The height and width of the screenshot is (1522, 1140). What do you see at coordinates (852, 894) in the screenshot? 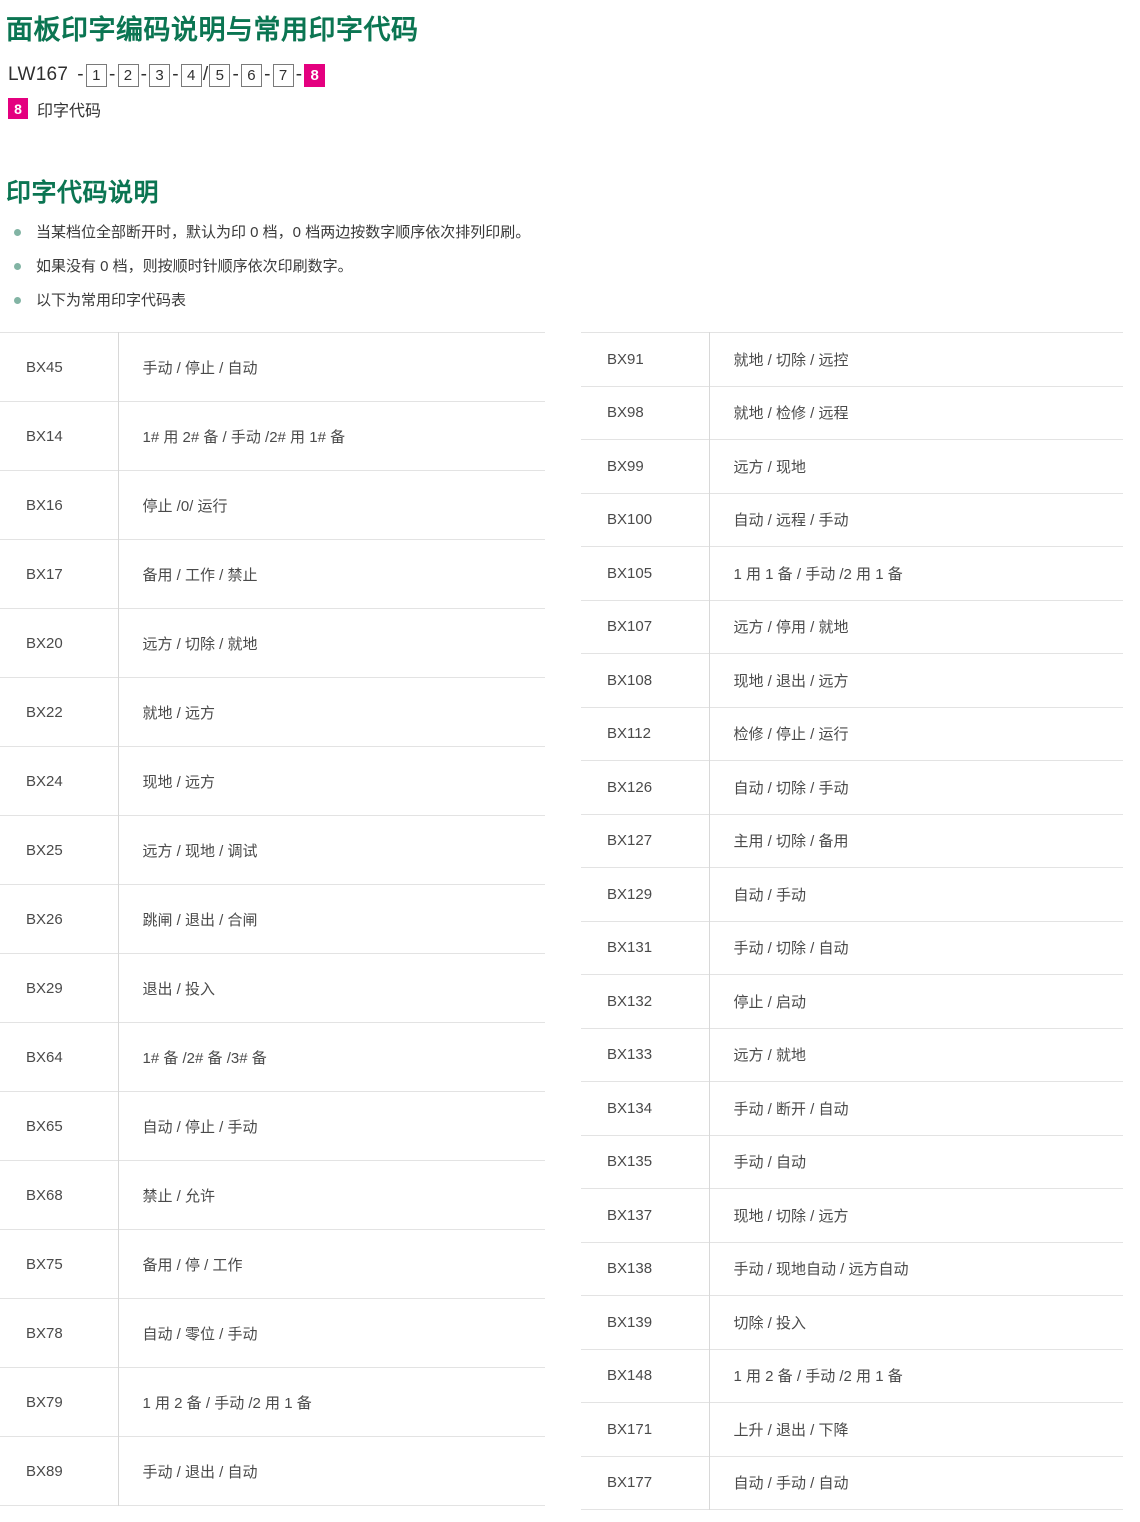
I see `table-row: BX129 自动 / 手动` at bounding box center [852, 894].